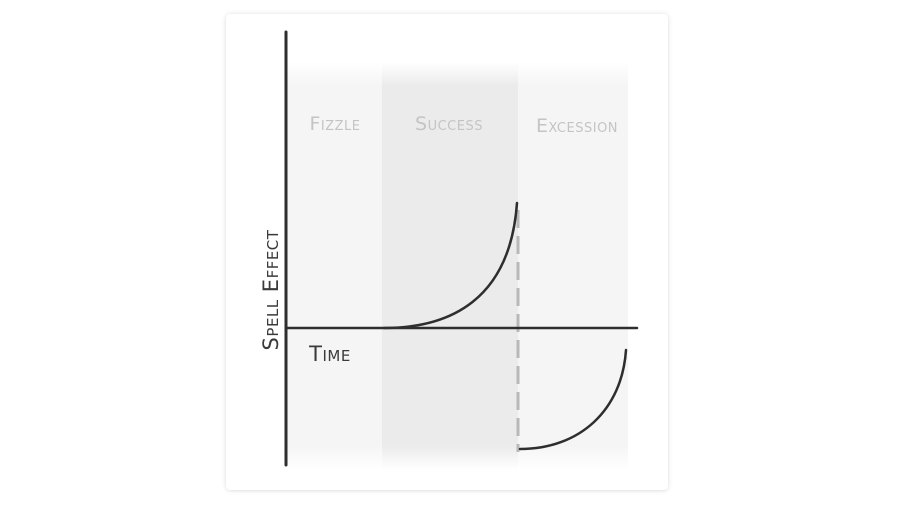 The width and height of the screenshot is (900, 512). What do you see at coordinates (577, 126) in the screenshot?
I see `zone-label-excession: Excession` at bounding box center [577, 126].